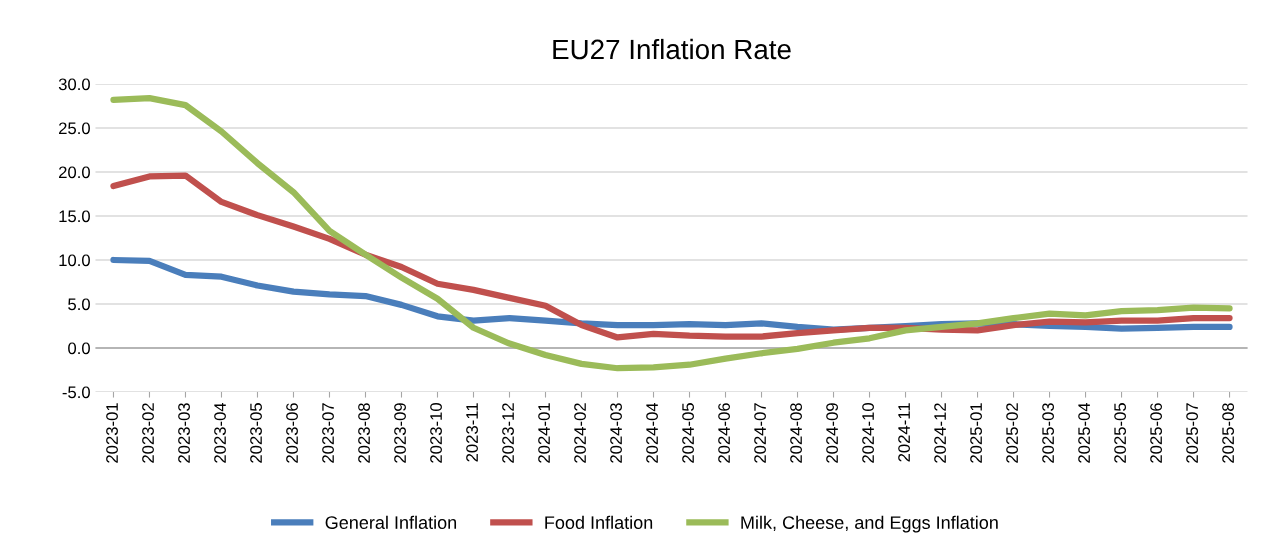 The height and width of the screenshot is (560, 1273). Describe the element at coordinates (328, 433) in the screenshot. I see `x-tick-label: 2023-07` at that location.